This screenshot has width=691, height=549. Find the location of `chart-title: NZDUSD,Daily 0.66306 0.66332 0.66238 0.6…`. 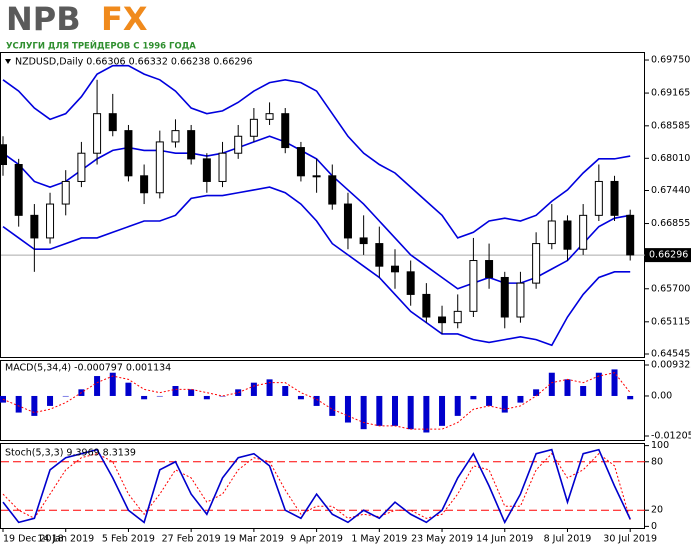

chart-title: NZDUSD,Daily 0.66306 0.66332 0.66238 0.6… is located at coordinates (134, 62).